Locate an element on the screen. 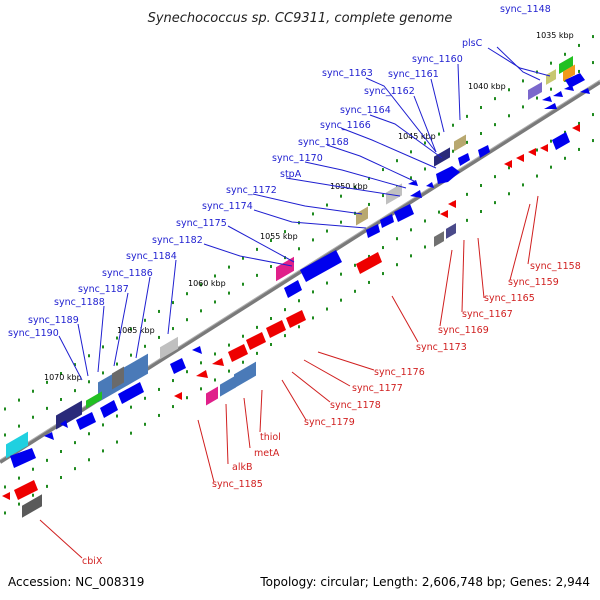 This screenshot has width=600, height=600. gene-label: sync_1160 is located at coordinates (437, 59).